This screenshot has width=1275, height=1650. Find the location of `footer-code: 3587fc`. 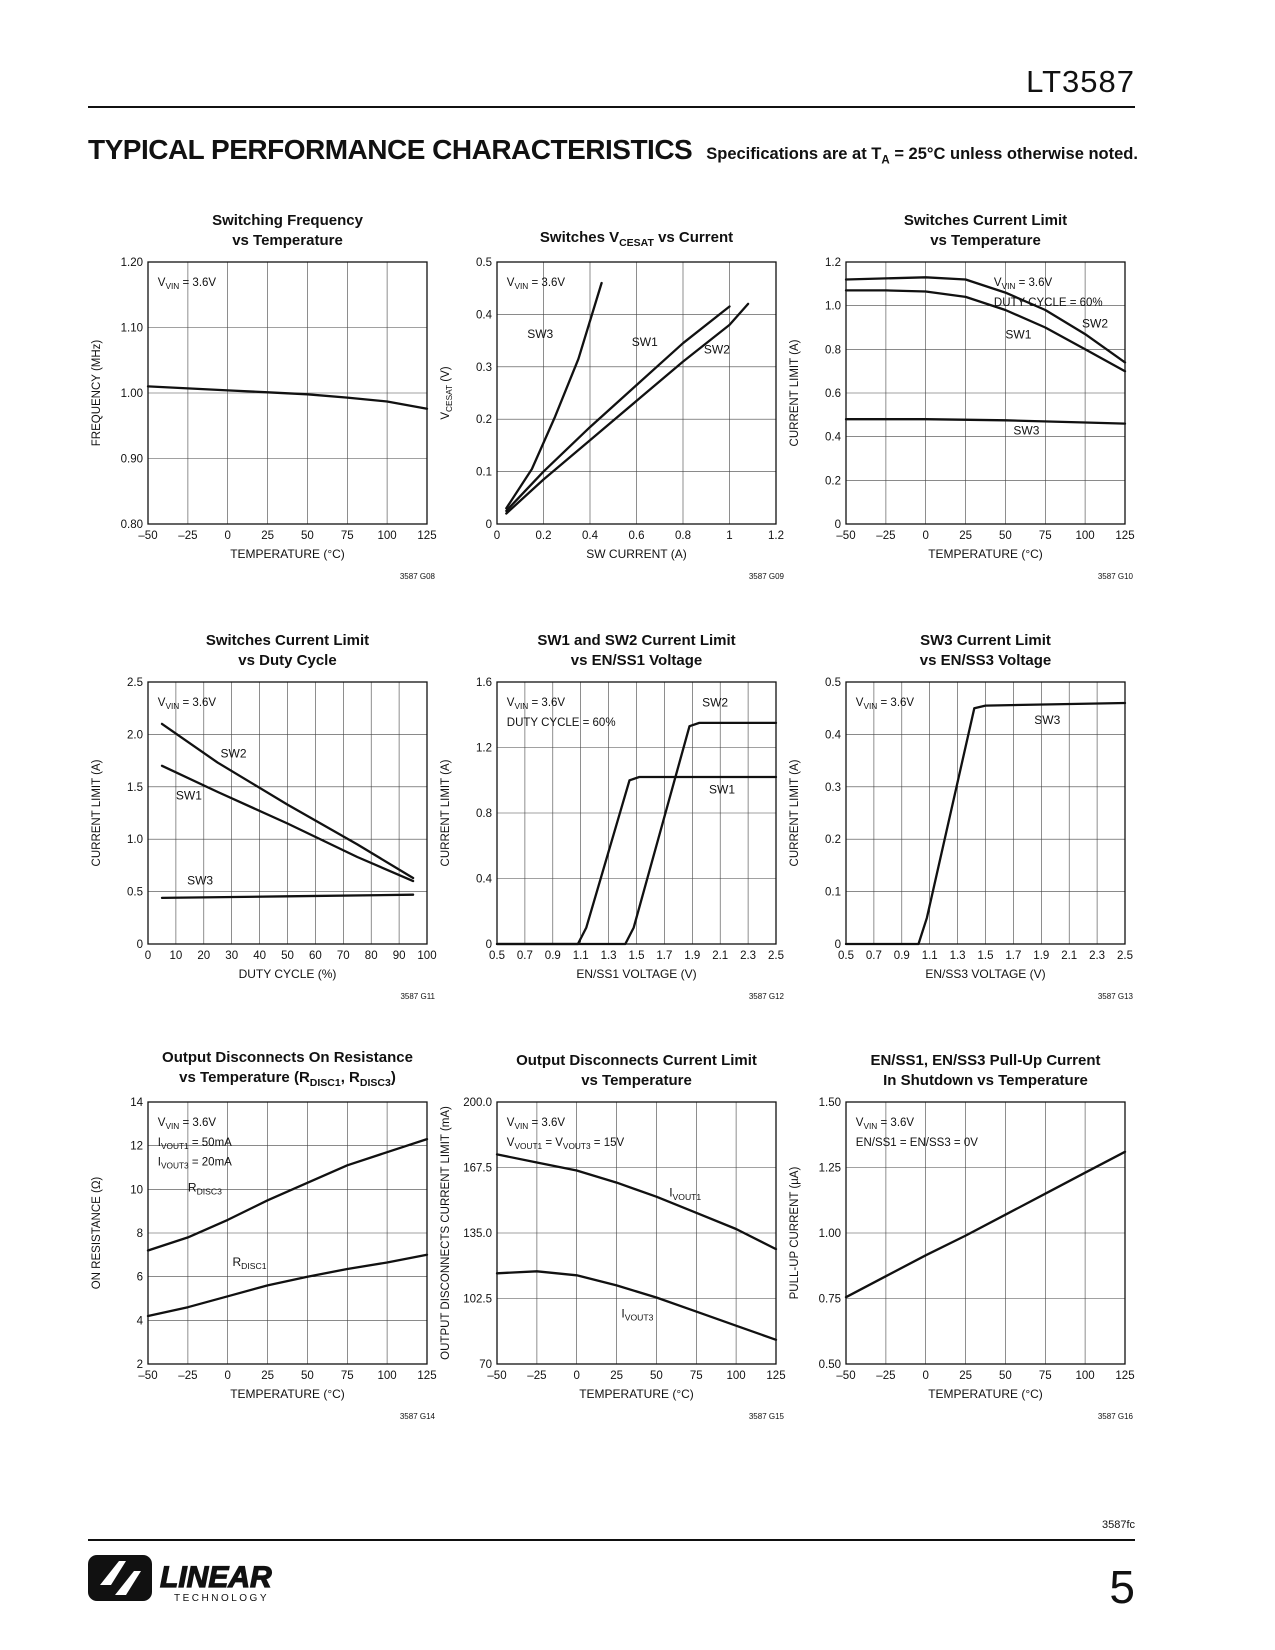

footer-code: 3587fc is located at coordinates (1118, 1525).